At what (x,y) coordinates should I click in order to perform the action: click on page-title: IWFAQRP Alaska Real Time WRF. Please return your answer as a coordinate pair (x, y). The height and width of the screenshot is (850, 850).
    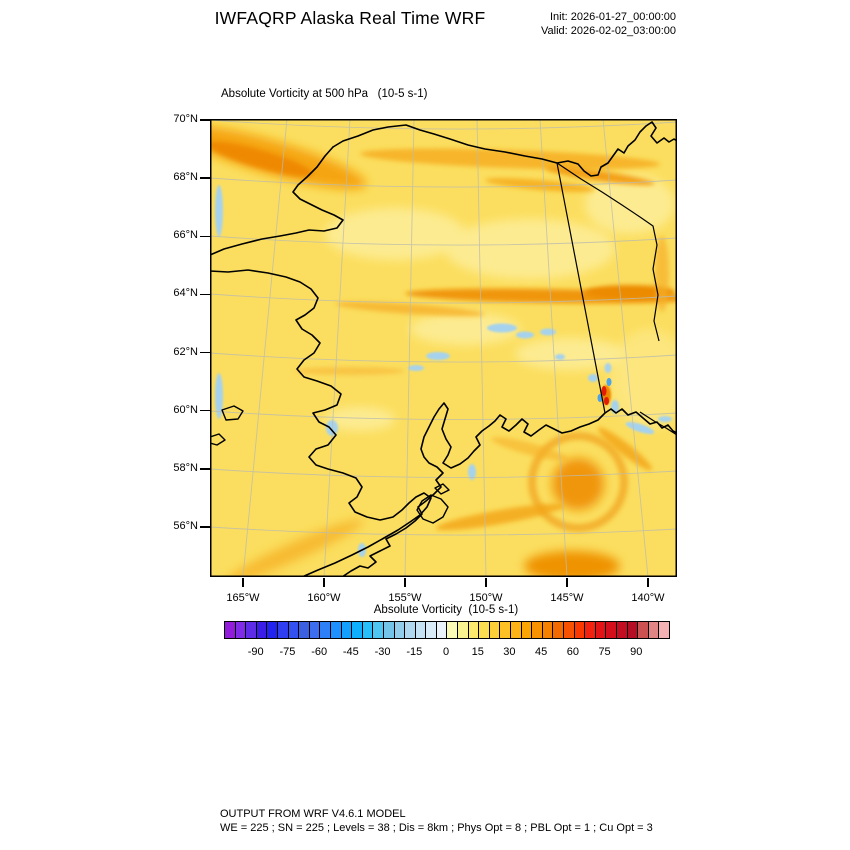
    Looking at the image, I should click on (350, 18).